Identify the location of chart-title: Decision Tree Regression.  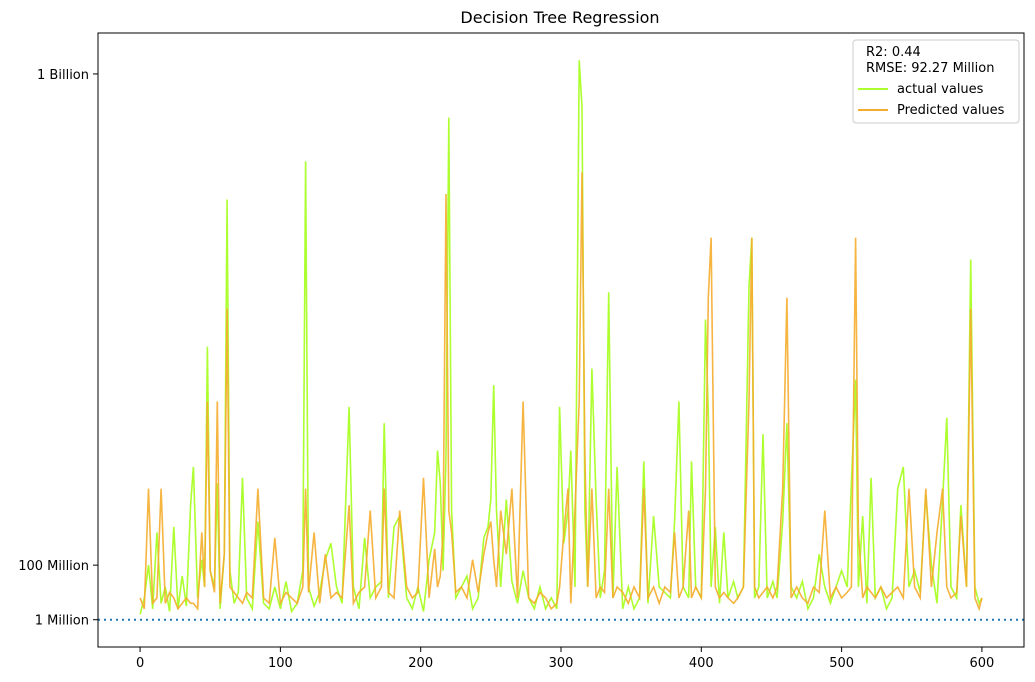
(559, 17).